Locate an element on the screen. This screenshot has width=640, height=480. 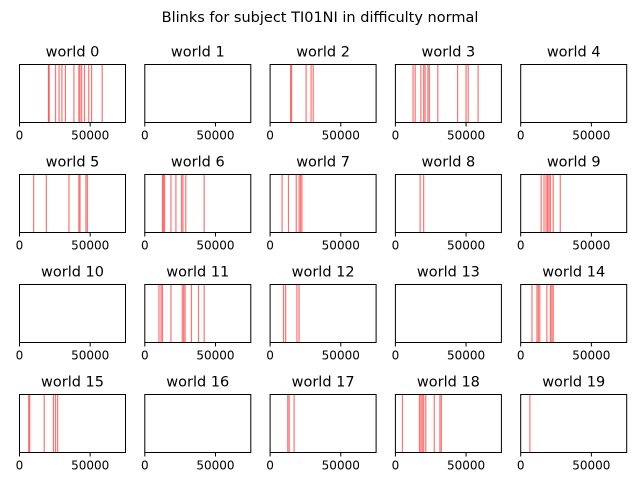
subplot-8: world 8 0 50000 is located at coordinates (447, 204).